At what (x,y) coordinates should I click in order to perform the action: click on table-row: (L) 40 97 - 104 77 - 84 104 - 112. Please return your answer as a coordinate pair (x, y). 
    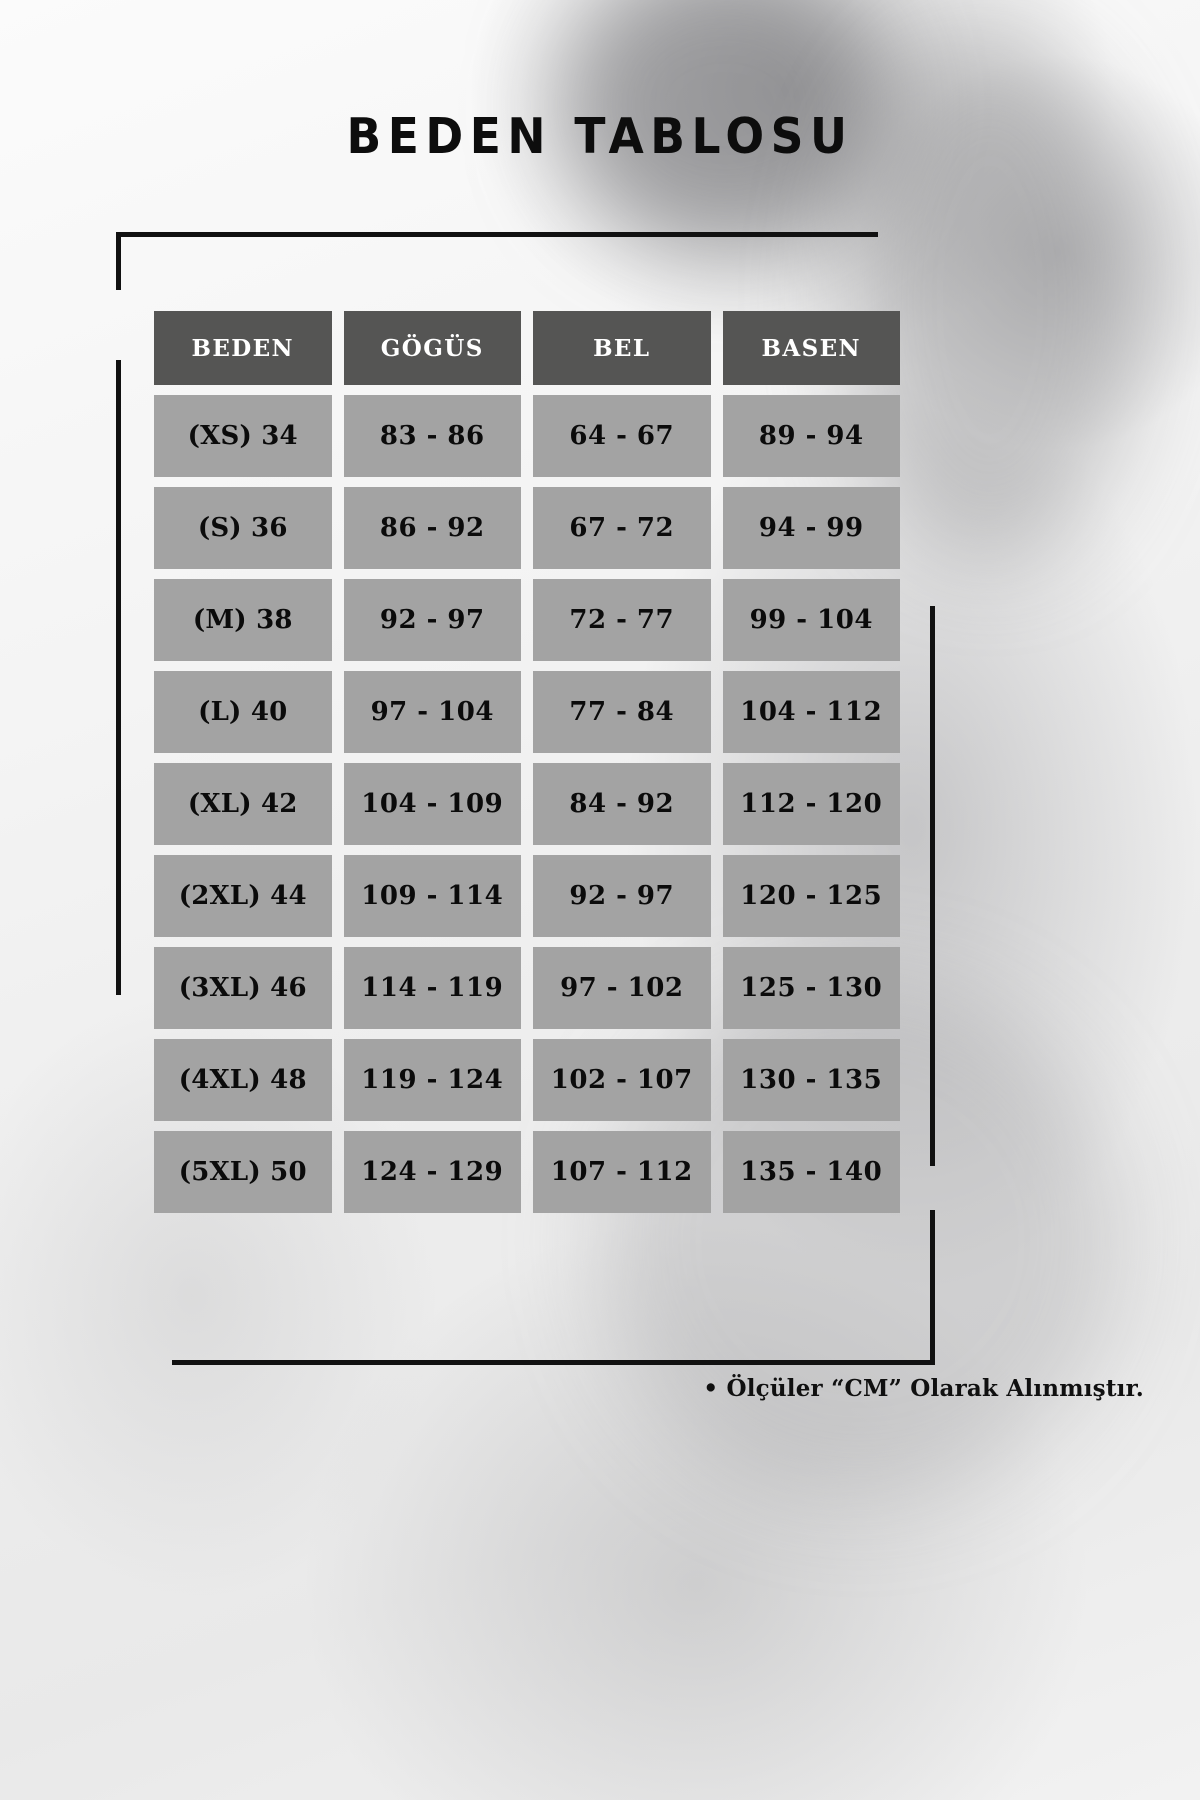
    Looking at the image, I should click on (527, 712).